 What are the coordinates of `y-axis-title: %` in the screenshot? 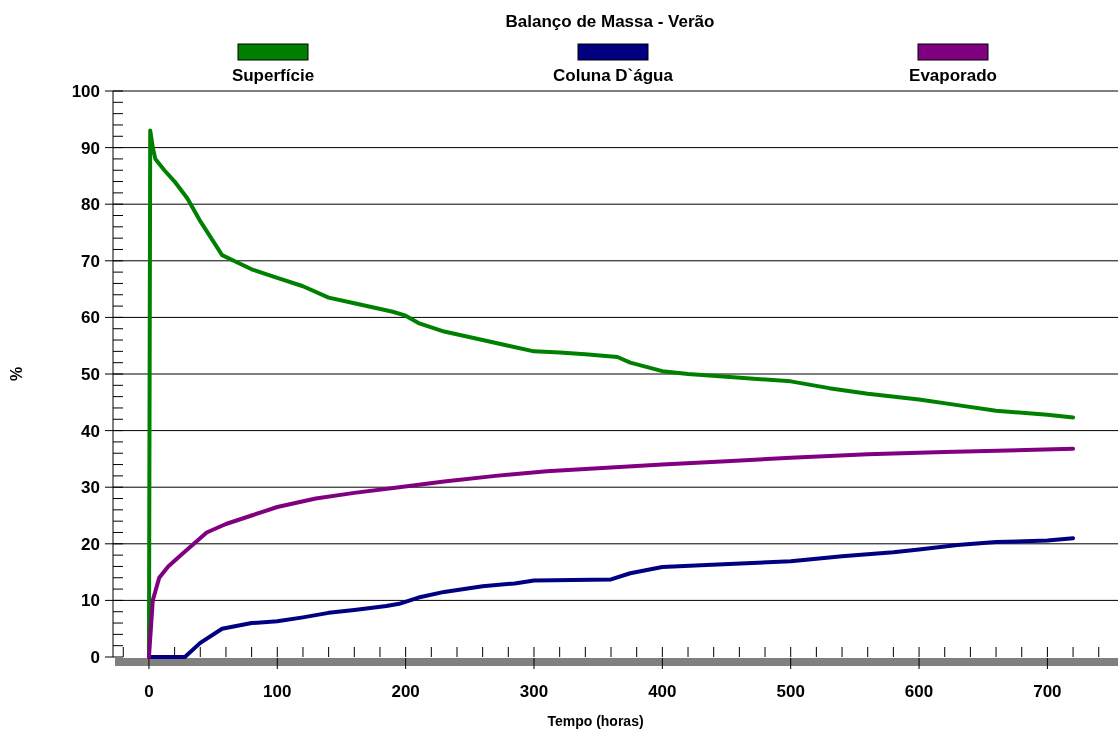 It's located at (16, 374).